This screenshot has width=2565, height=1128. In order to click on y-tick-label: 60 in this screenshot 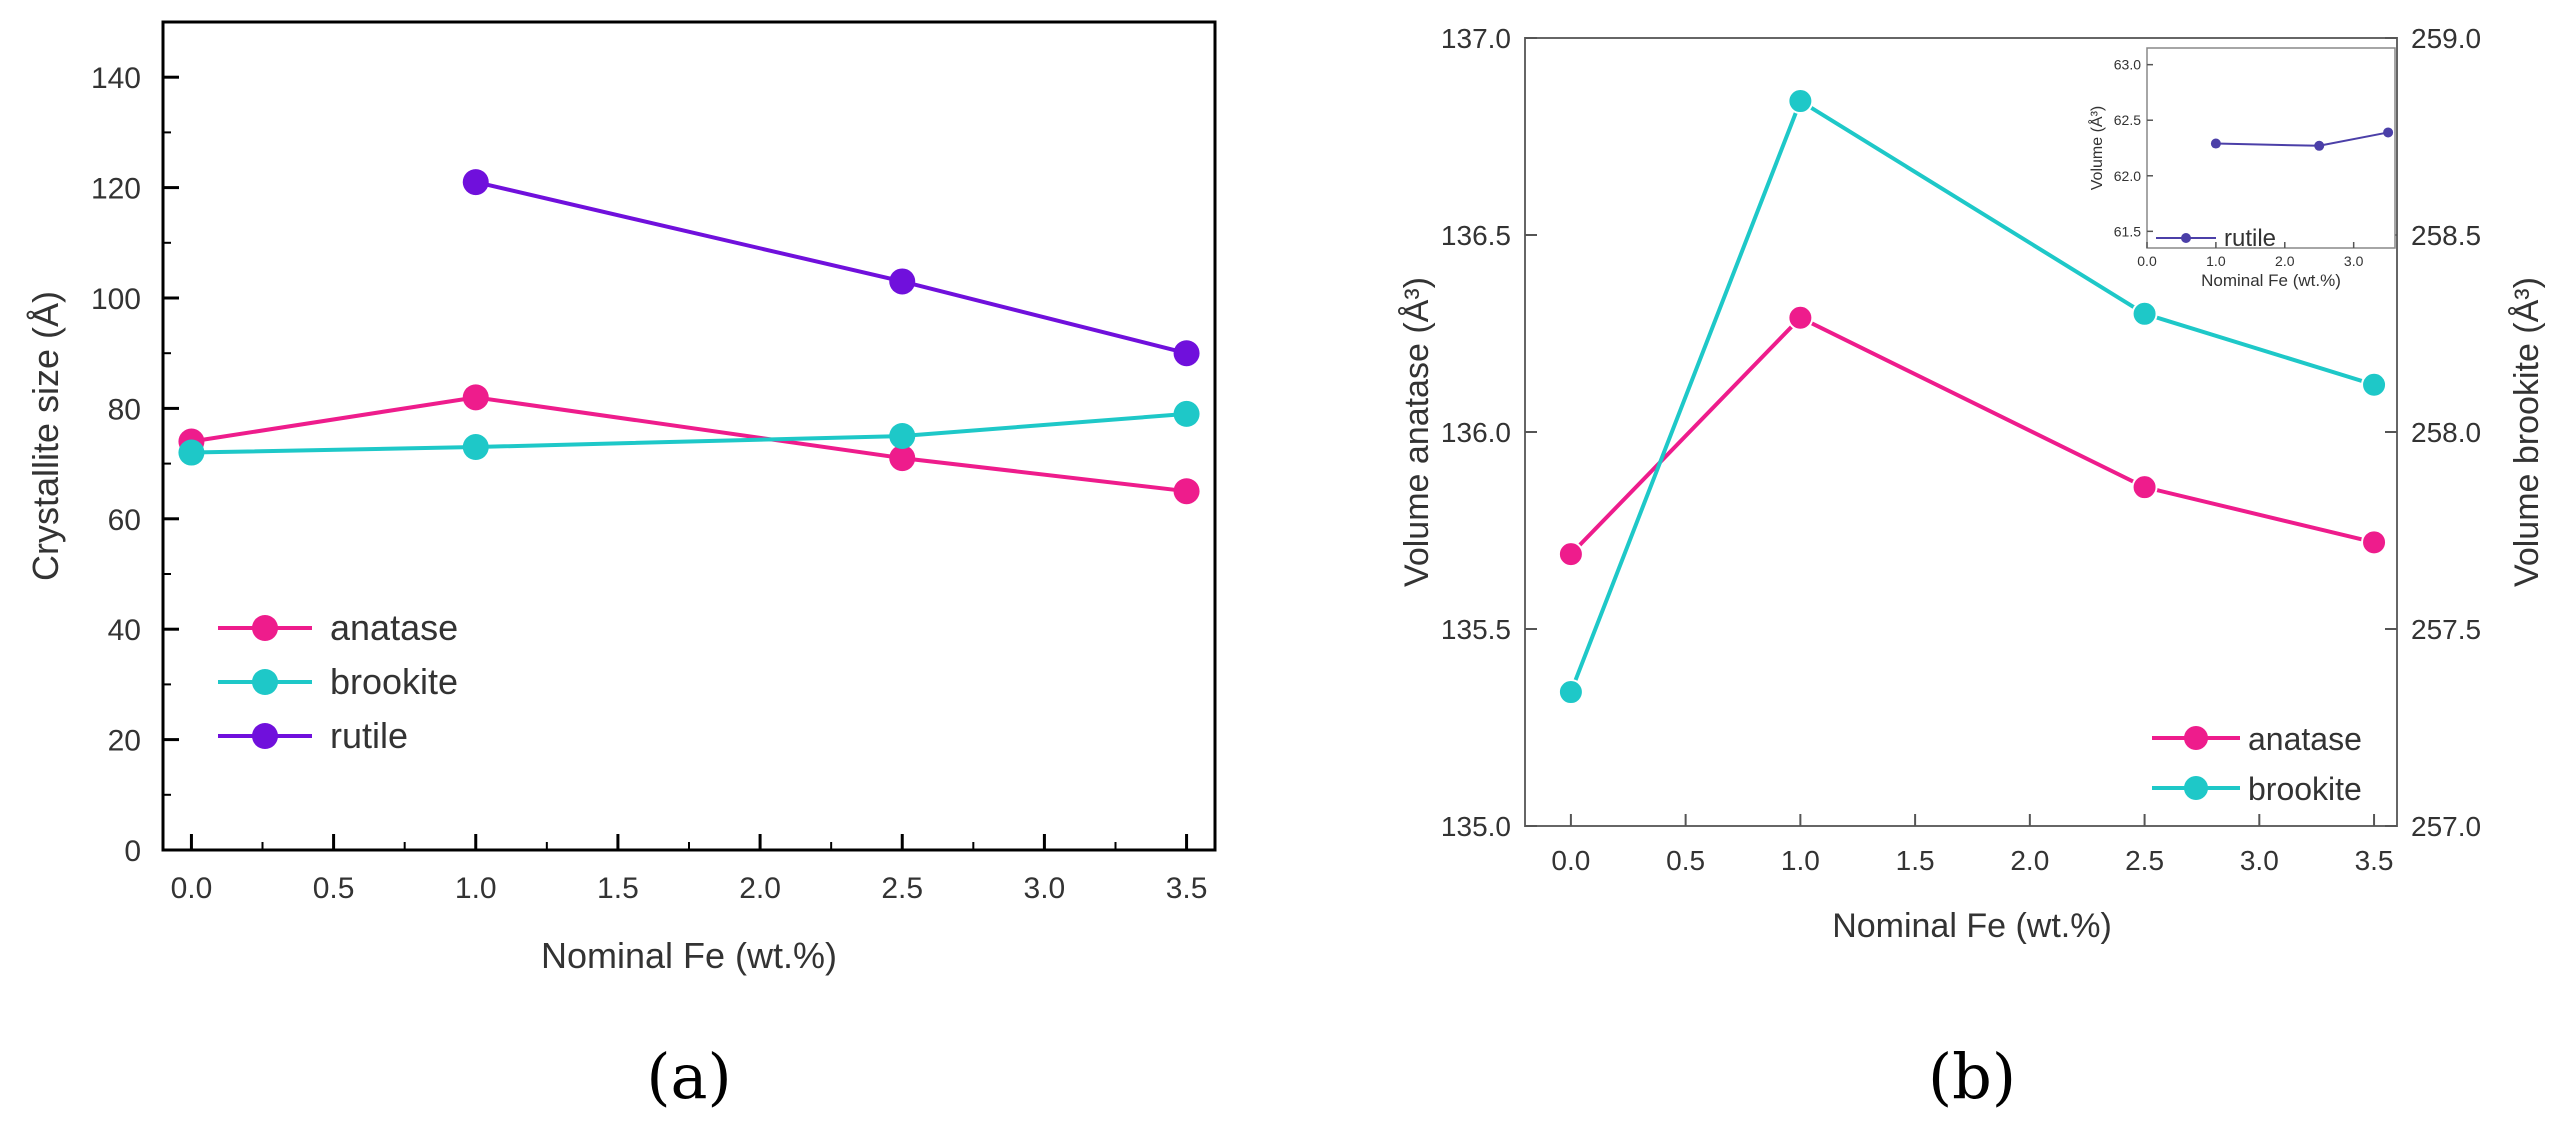, I will do `click(124, 520)`.